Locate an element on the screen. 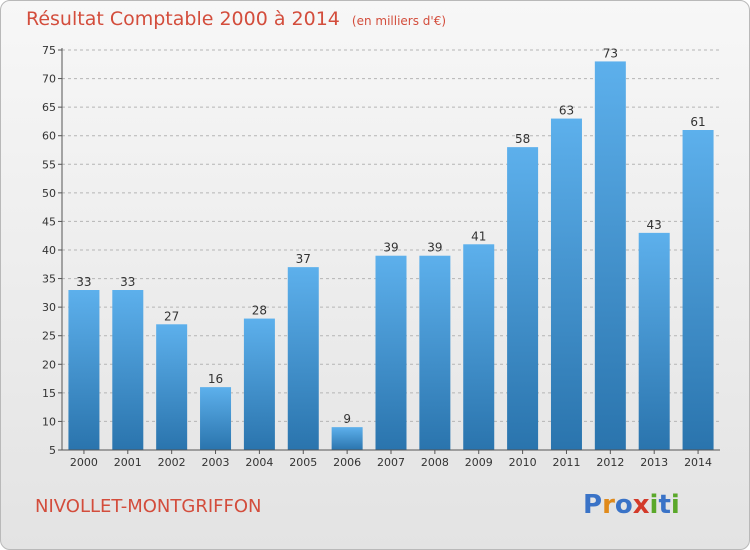  x-tick-label: 2006 is located at coordinates (347, 462).